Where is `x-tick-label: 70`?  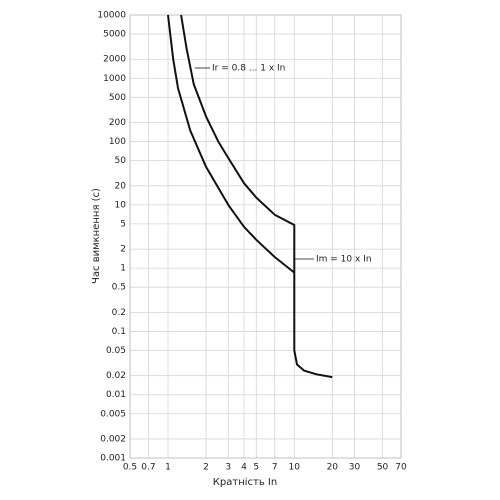 x-tick-label: 70 is located at coordinates (401, 468).